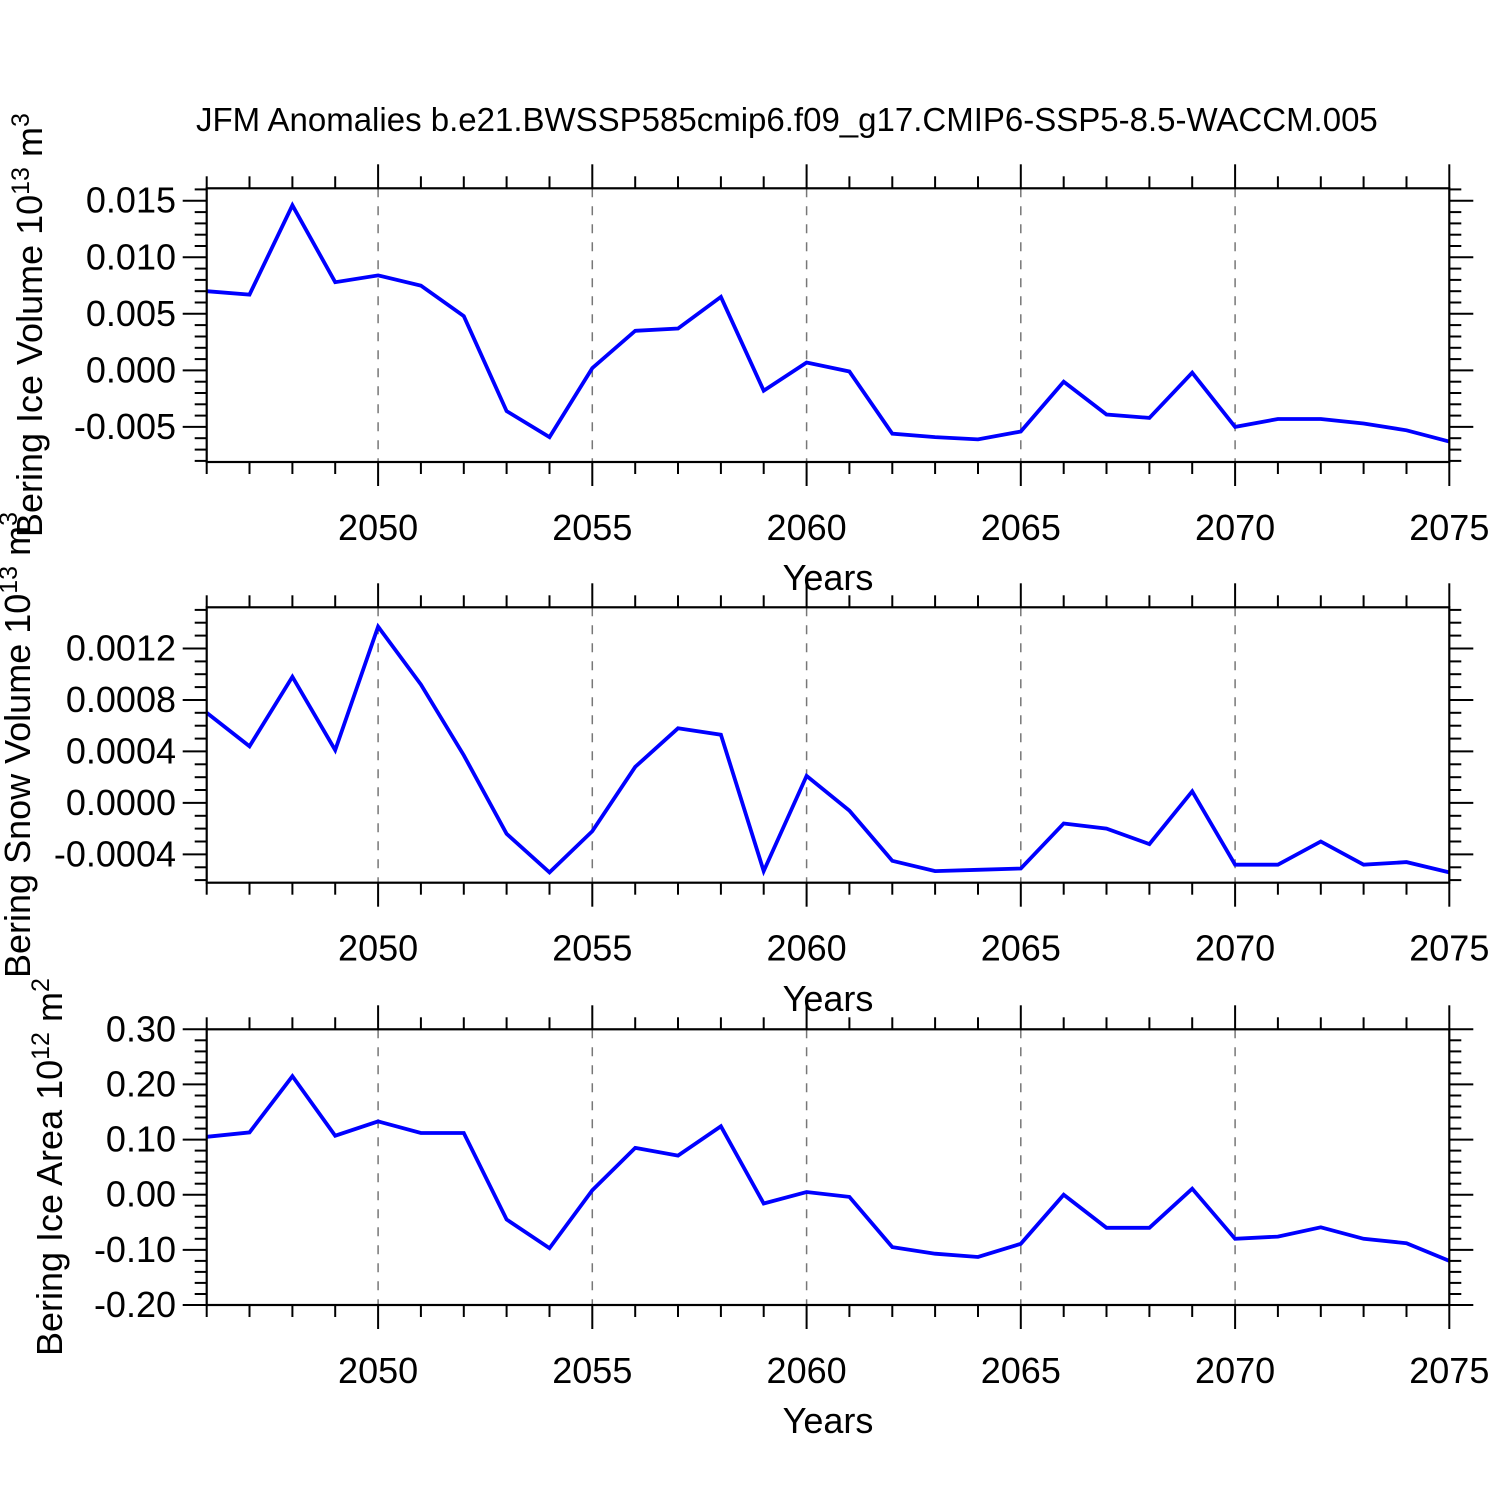 The height and width of the screenshot is (1505, 1500). I want to click on y-tick-label: 0.30, so click(141, 1028).